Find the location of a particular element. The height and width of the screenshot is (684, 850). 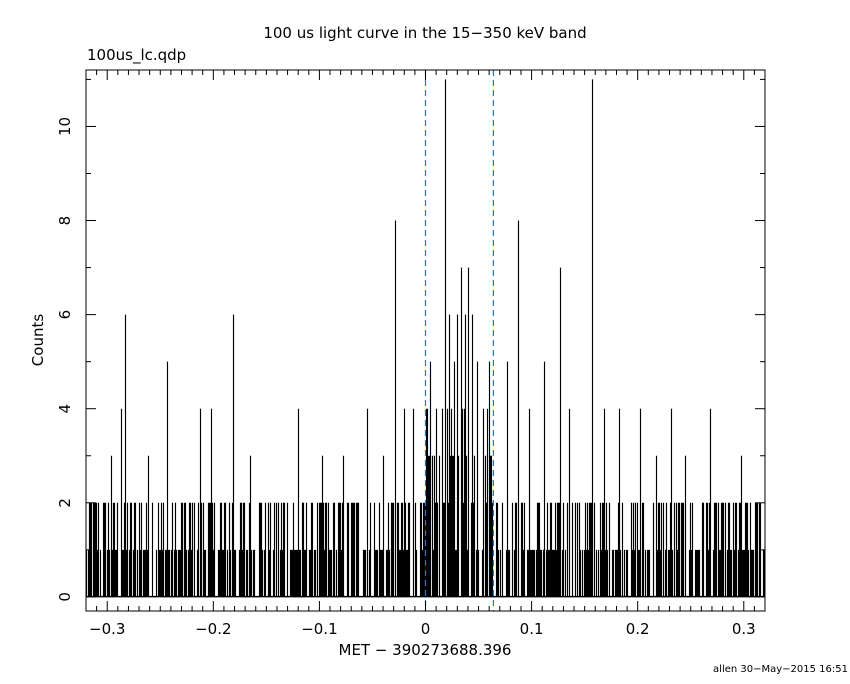

x-tick-label: 0.3 is located at coordinates (744, 629).